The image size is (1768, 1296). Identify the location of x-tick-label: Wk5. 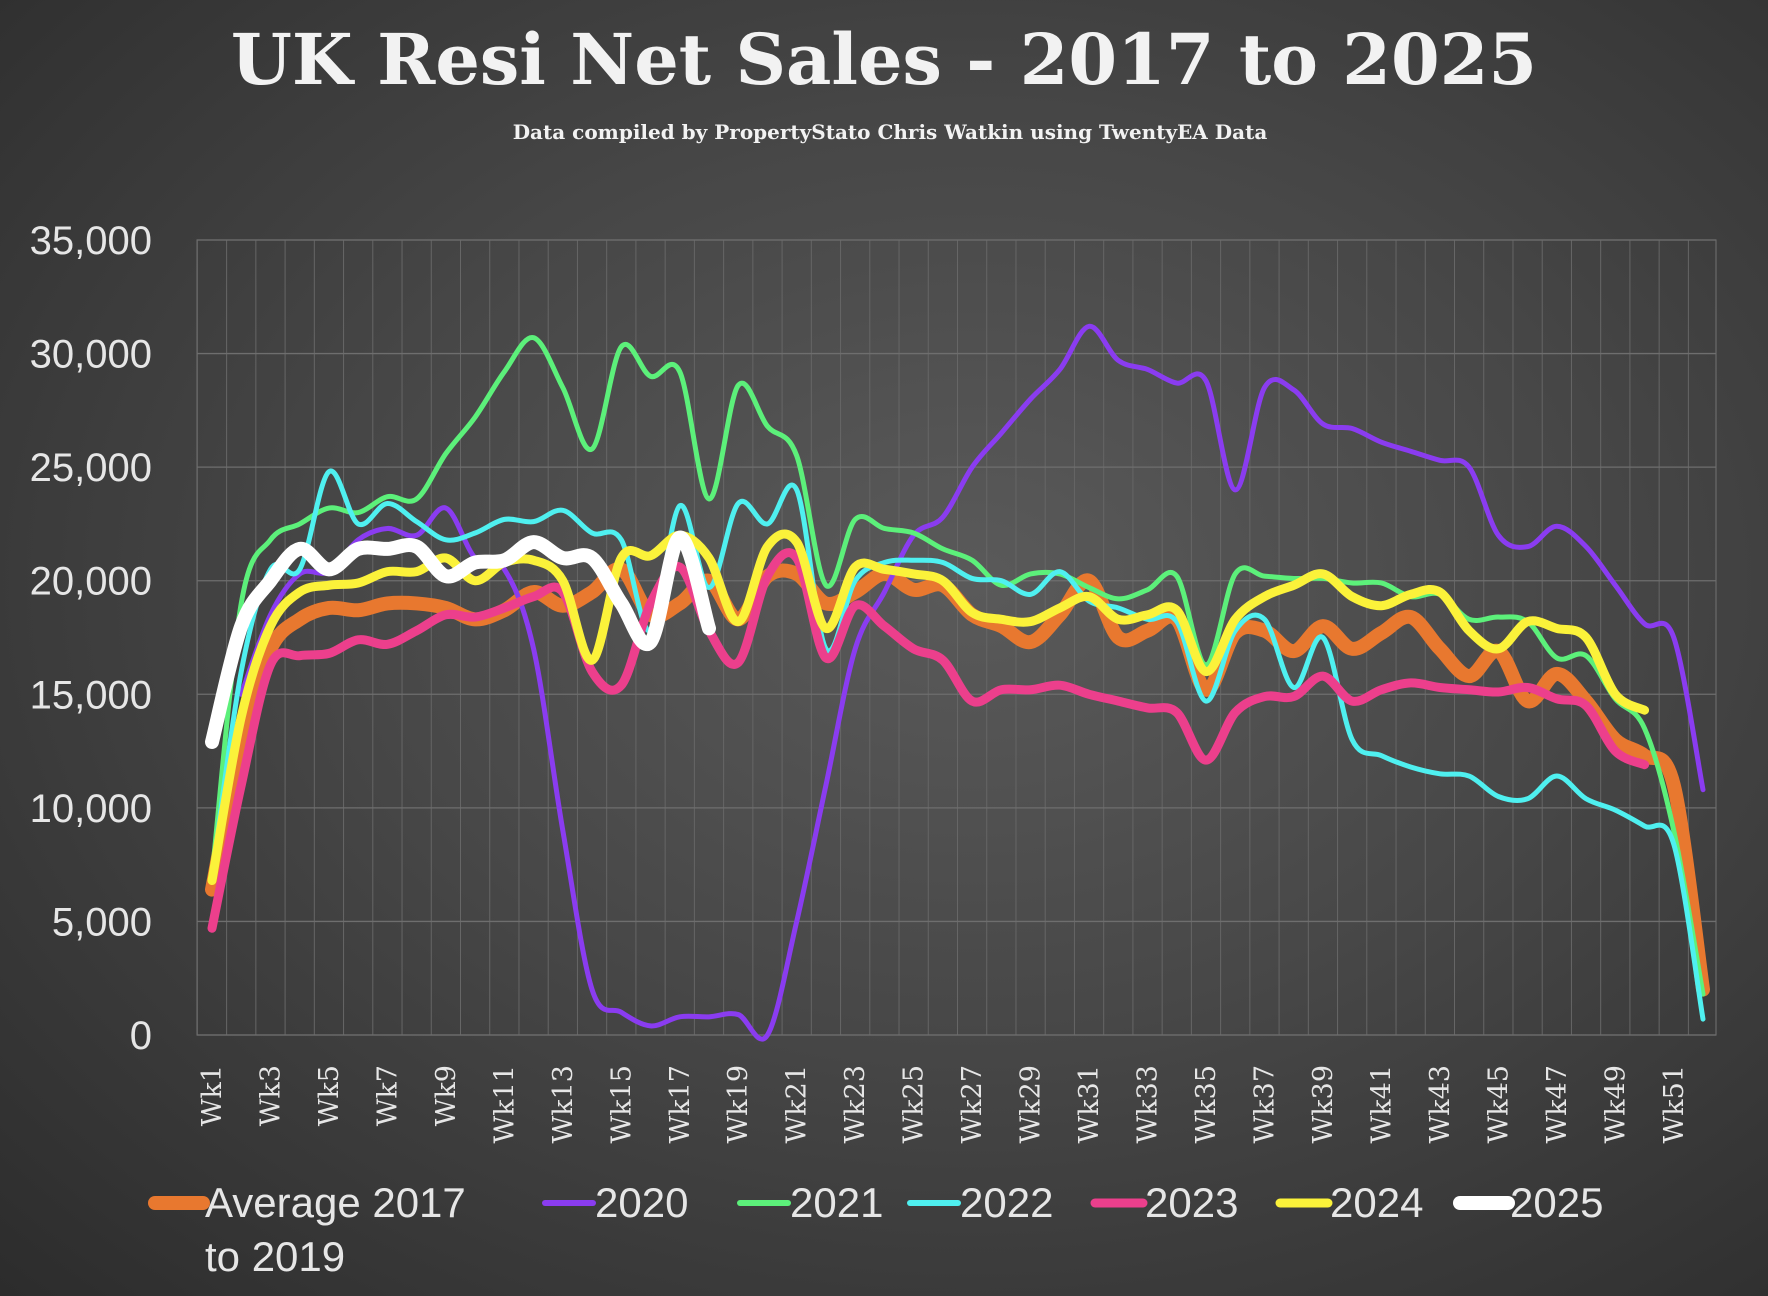
(329, 1095).